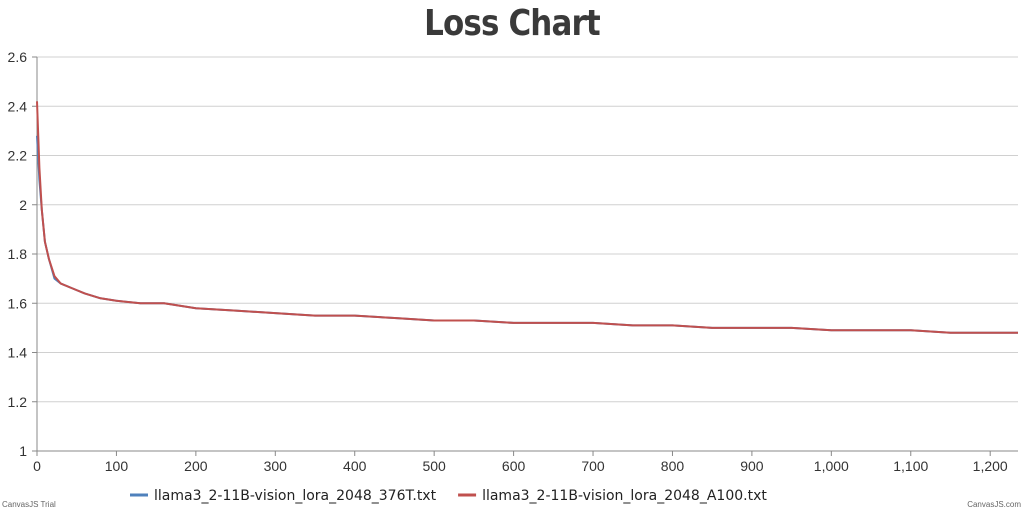  What do you see at coordinates (18, 402) in the screenshot?
I see `y-tick-label: 1.2` at bounding box center [18, 402].